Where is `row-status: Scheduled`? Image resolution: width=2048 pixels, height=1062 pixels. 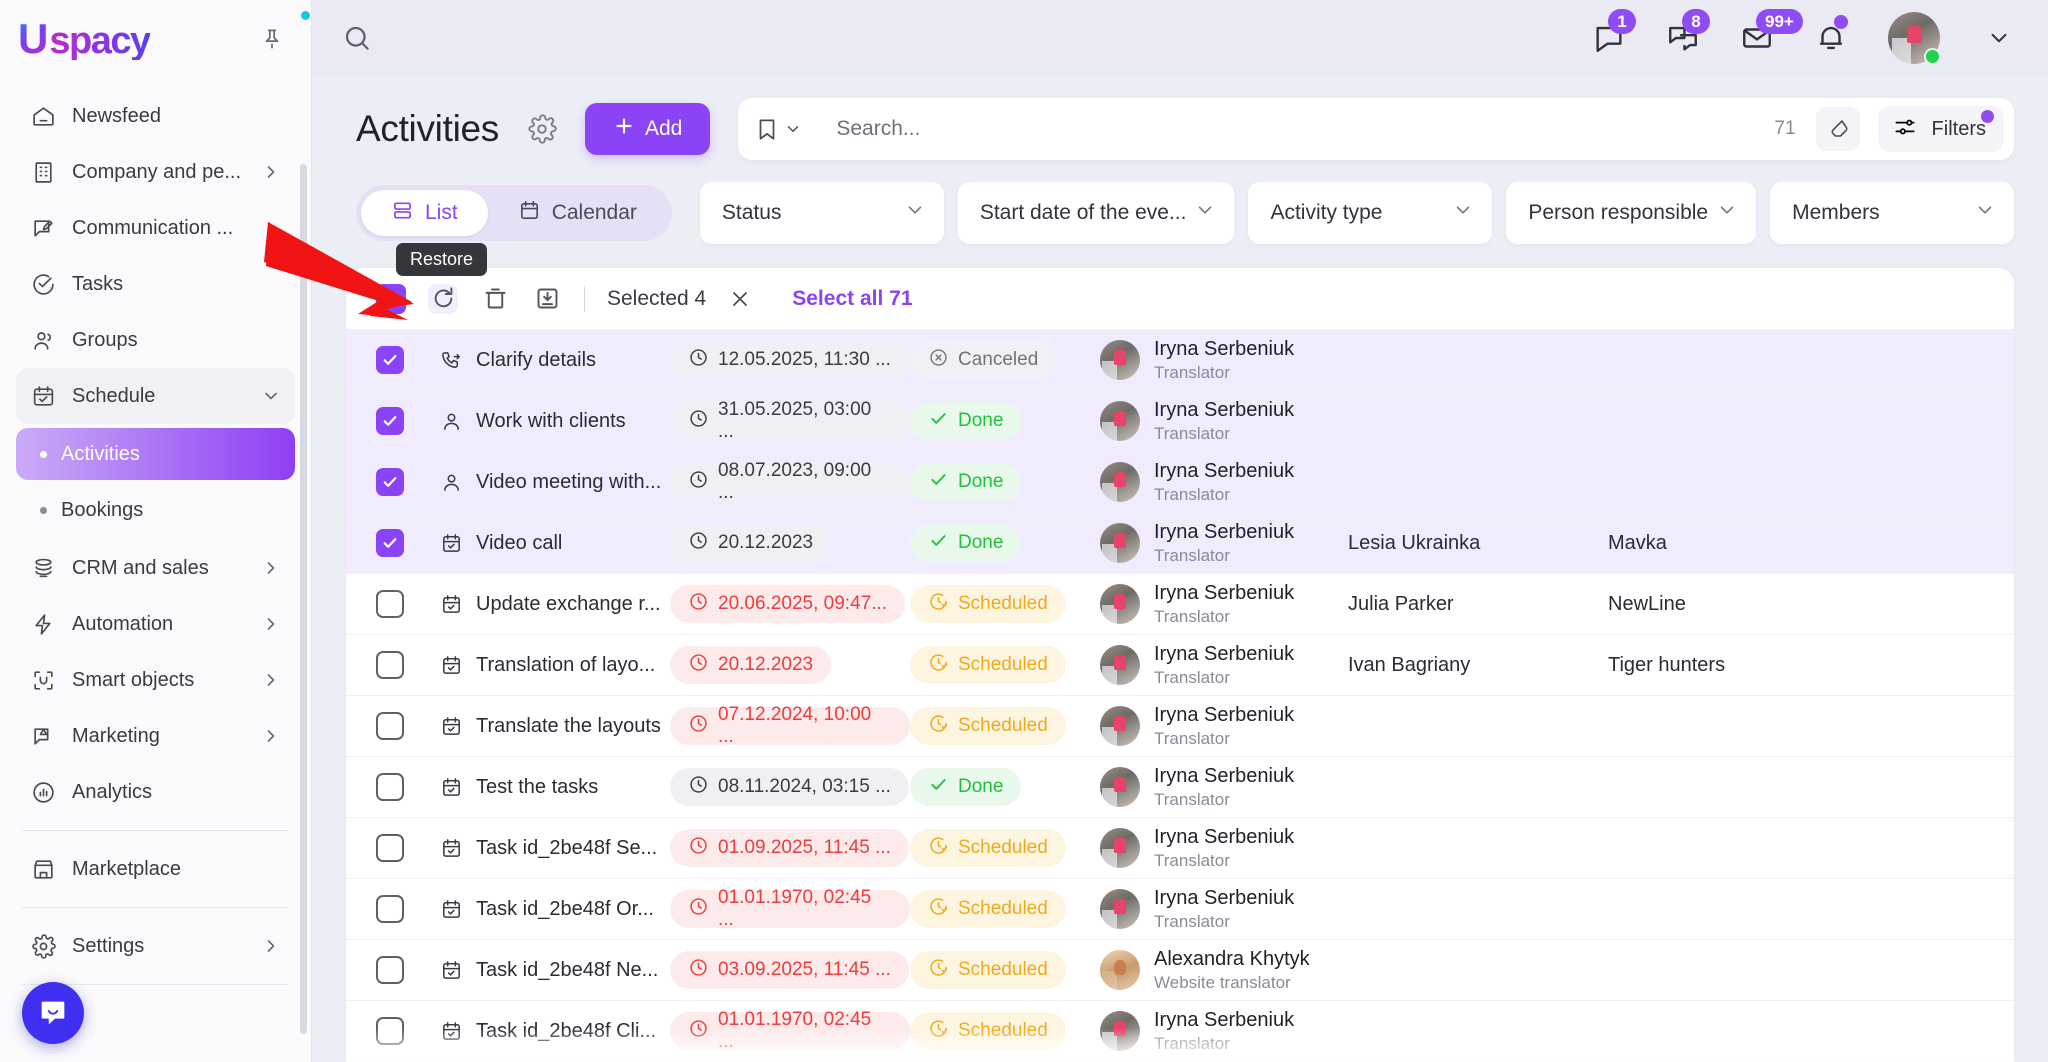 row-status: Scheduled is located at coordinates (1003, 847).